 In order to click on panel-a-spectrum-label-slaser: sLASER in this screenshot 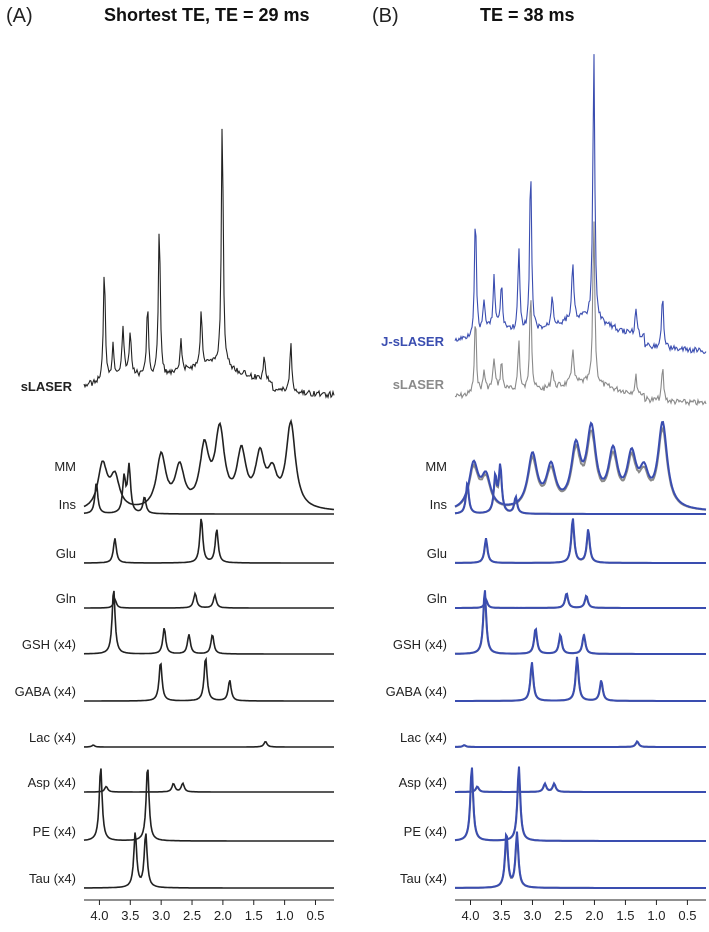, I will do `click(47, 386)`.